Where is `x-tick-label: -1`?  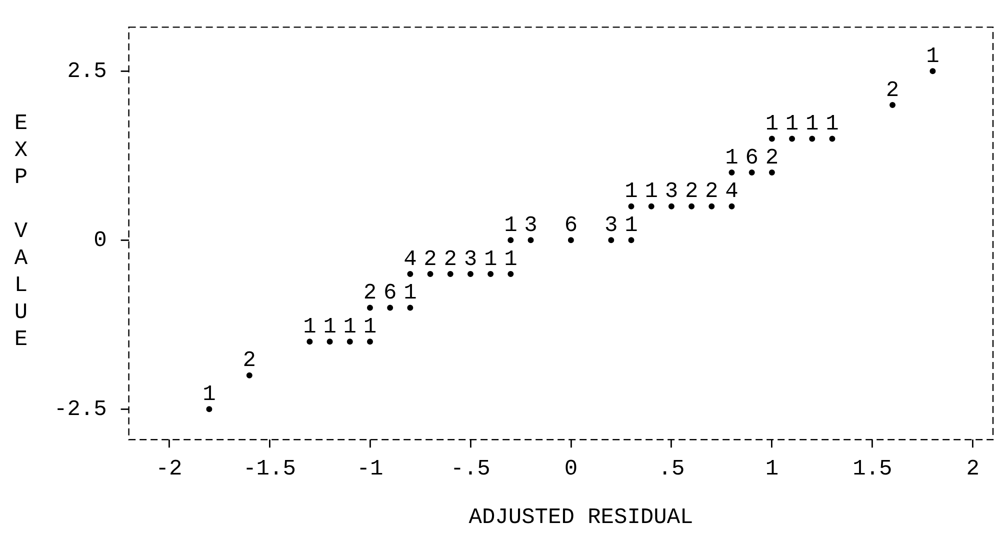
x-tick-label: -1 is located at coordinates (370, 469).